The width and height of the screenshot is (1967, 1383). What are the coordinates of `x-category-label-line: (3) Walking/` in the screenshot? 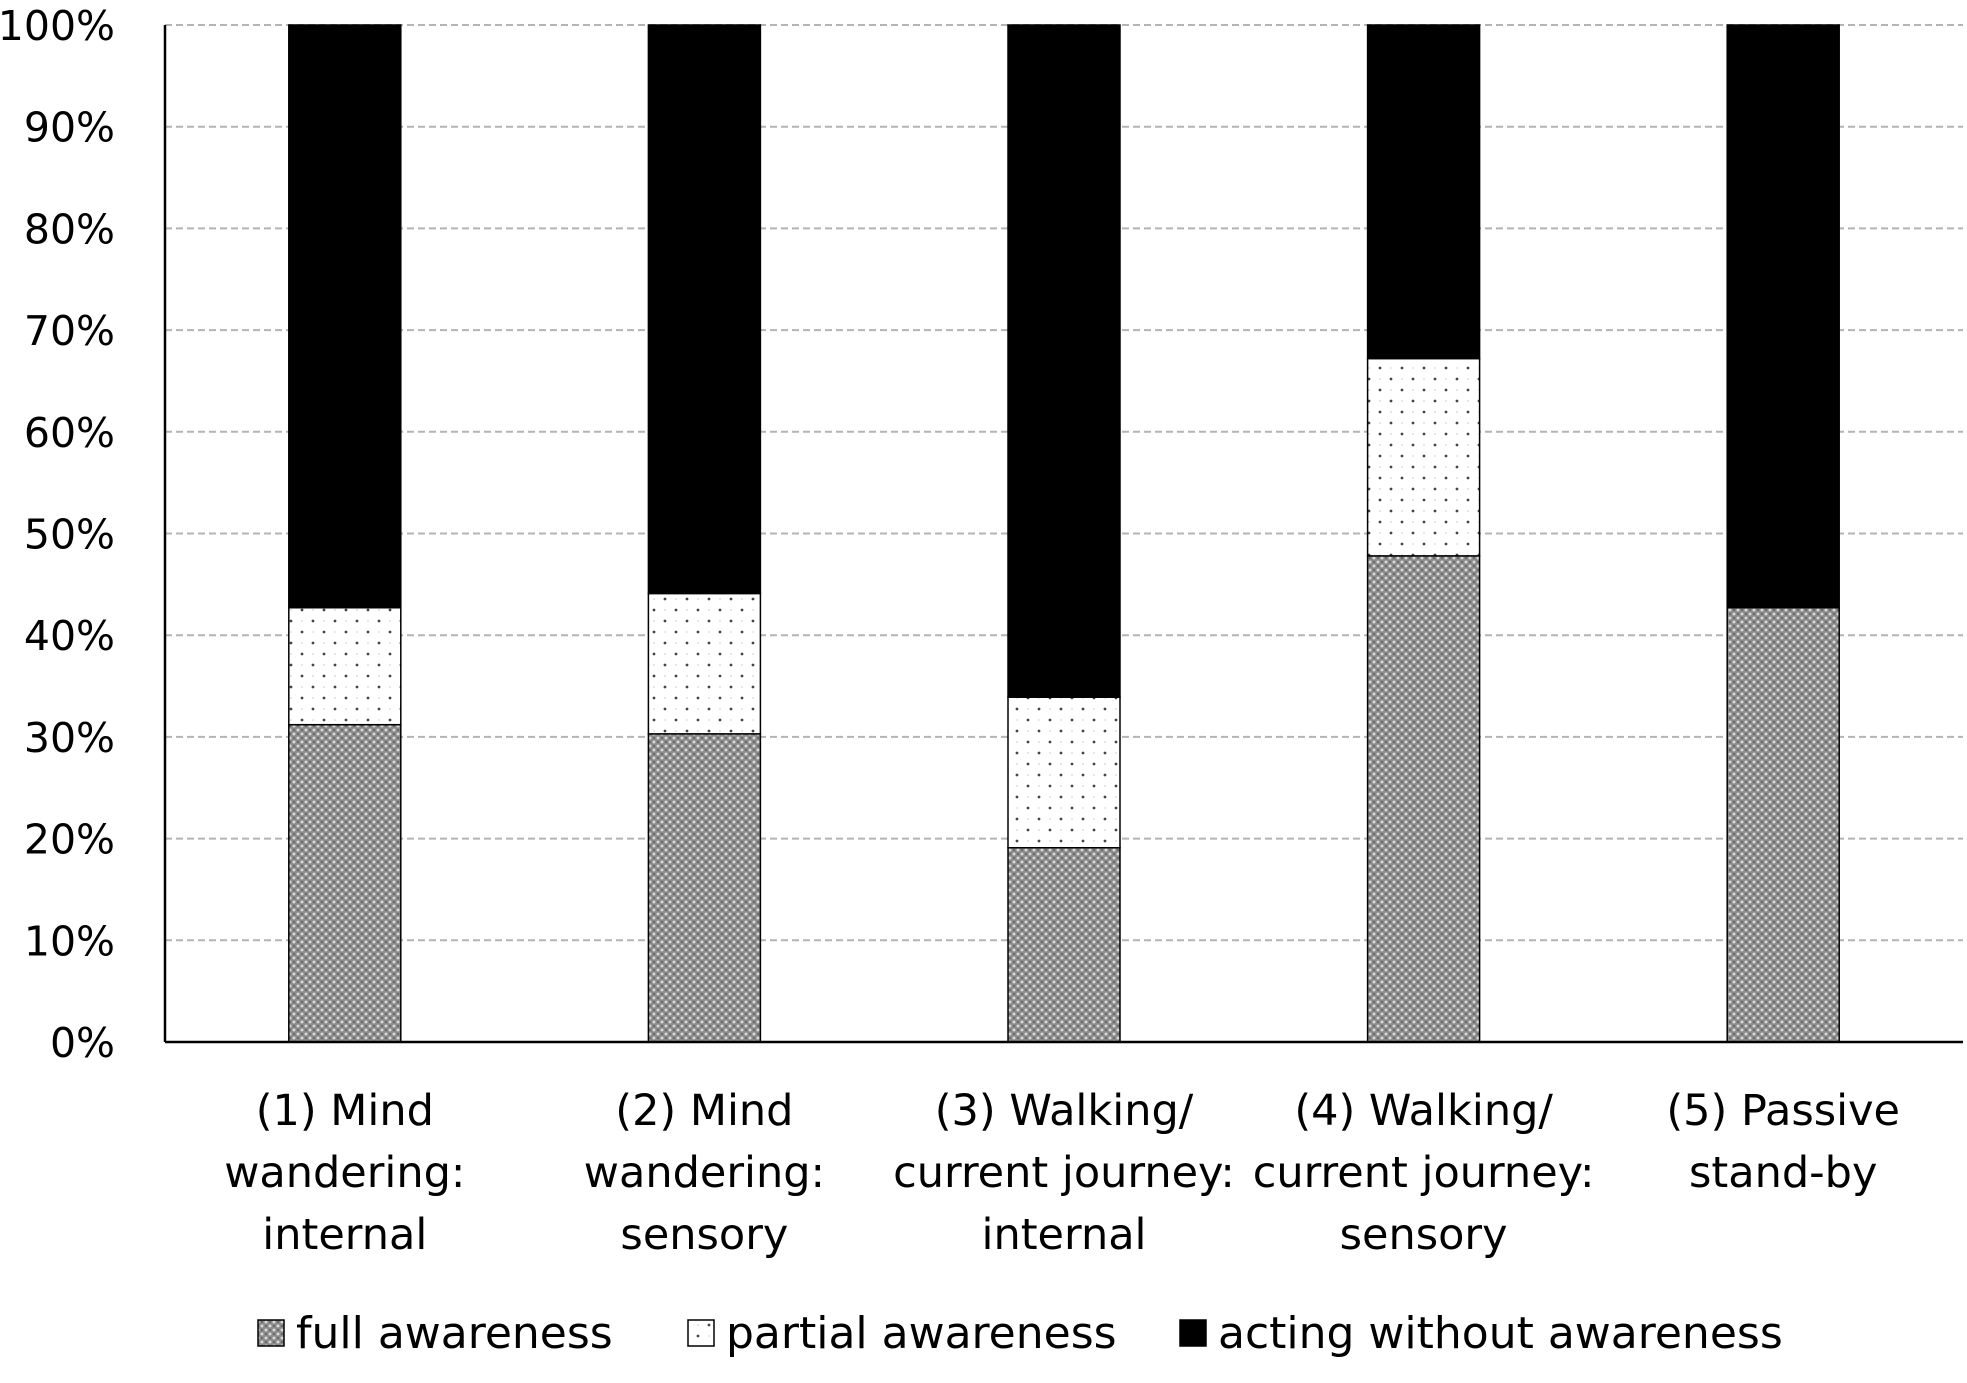 It's located at (1064, 1111).